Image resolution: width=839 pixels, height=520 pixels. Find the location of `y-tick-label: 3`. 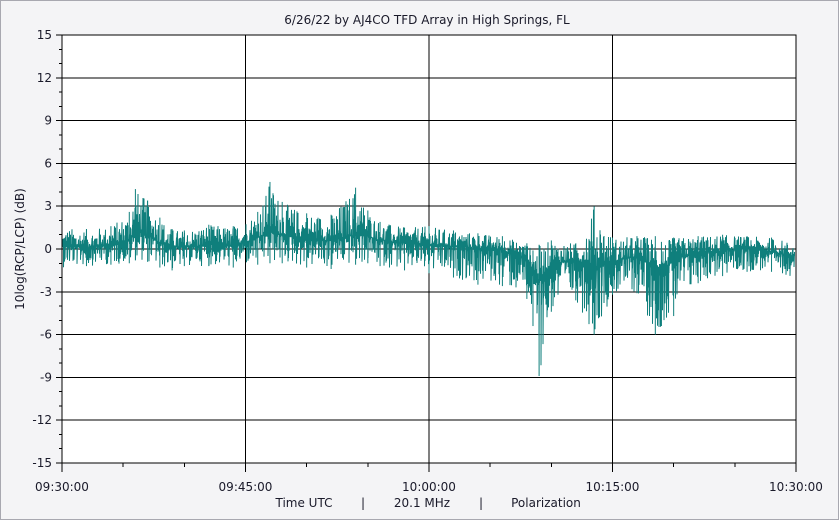

y-tick-label: 3 is located at coordinates (48, 206).